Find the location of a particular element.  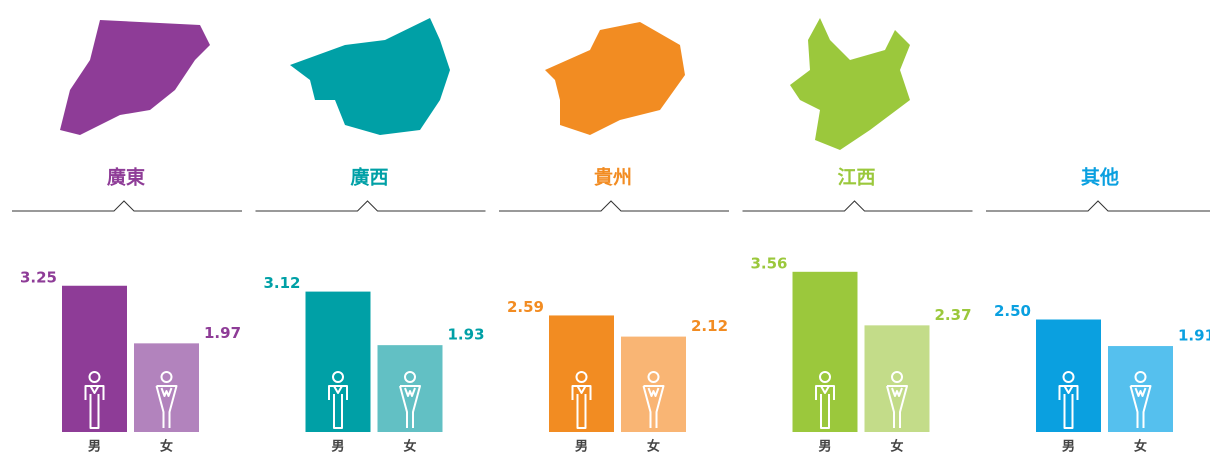

value-label: 1.97 is located at coordinates (222, 333).